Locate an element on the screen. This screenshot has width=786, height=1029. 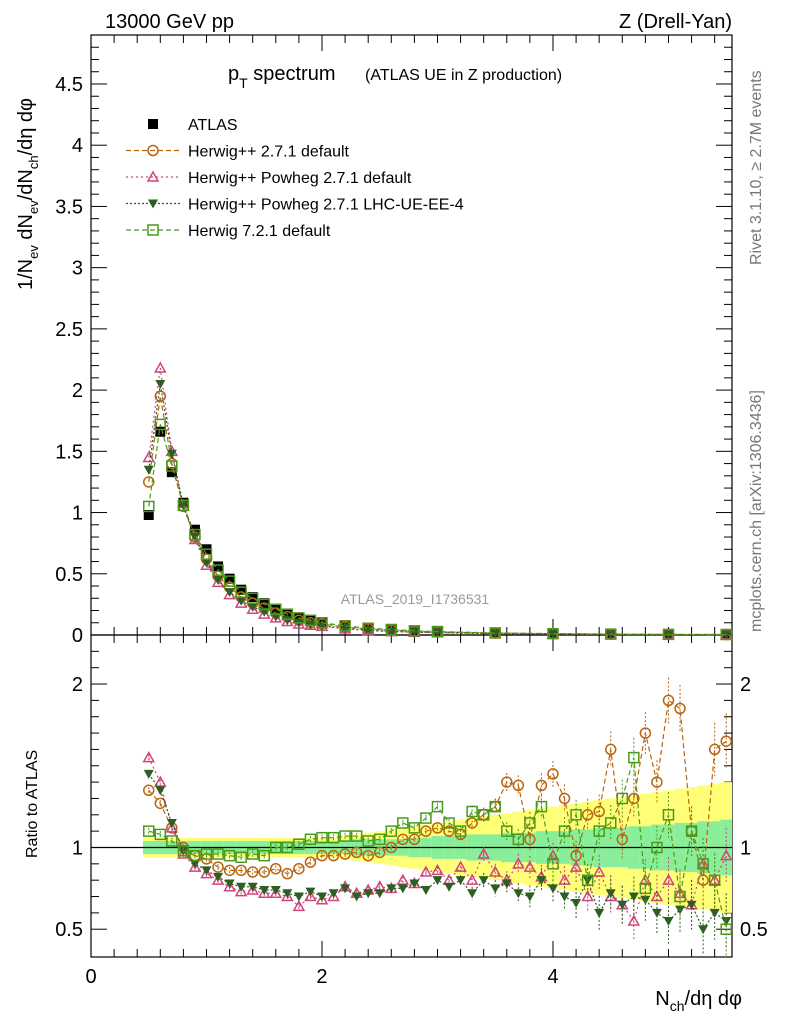
main-y-tick-label: 3 is located at coordinates (77, 269).